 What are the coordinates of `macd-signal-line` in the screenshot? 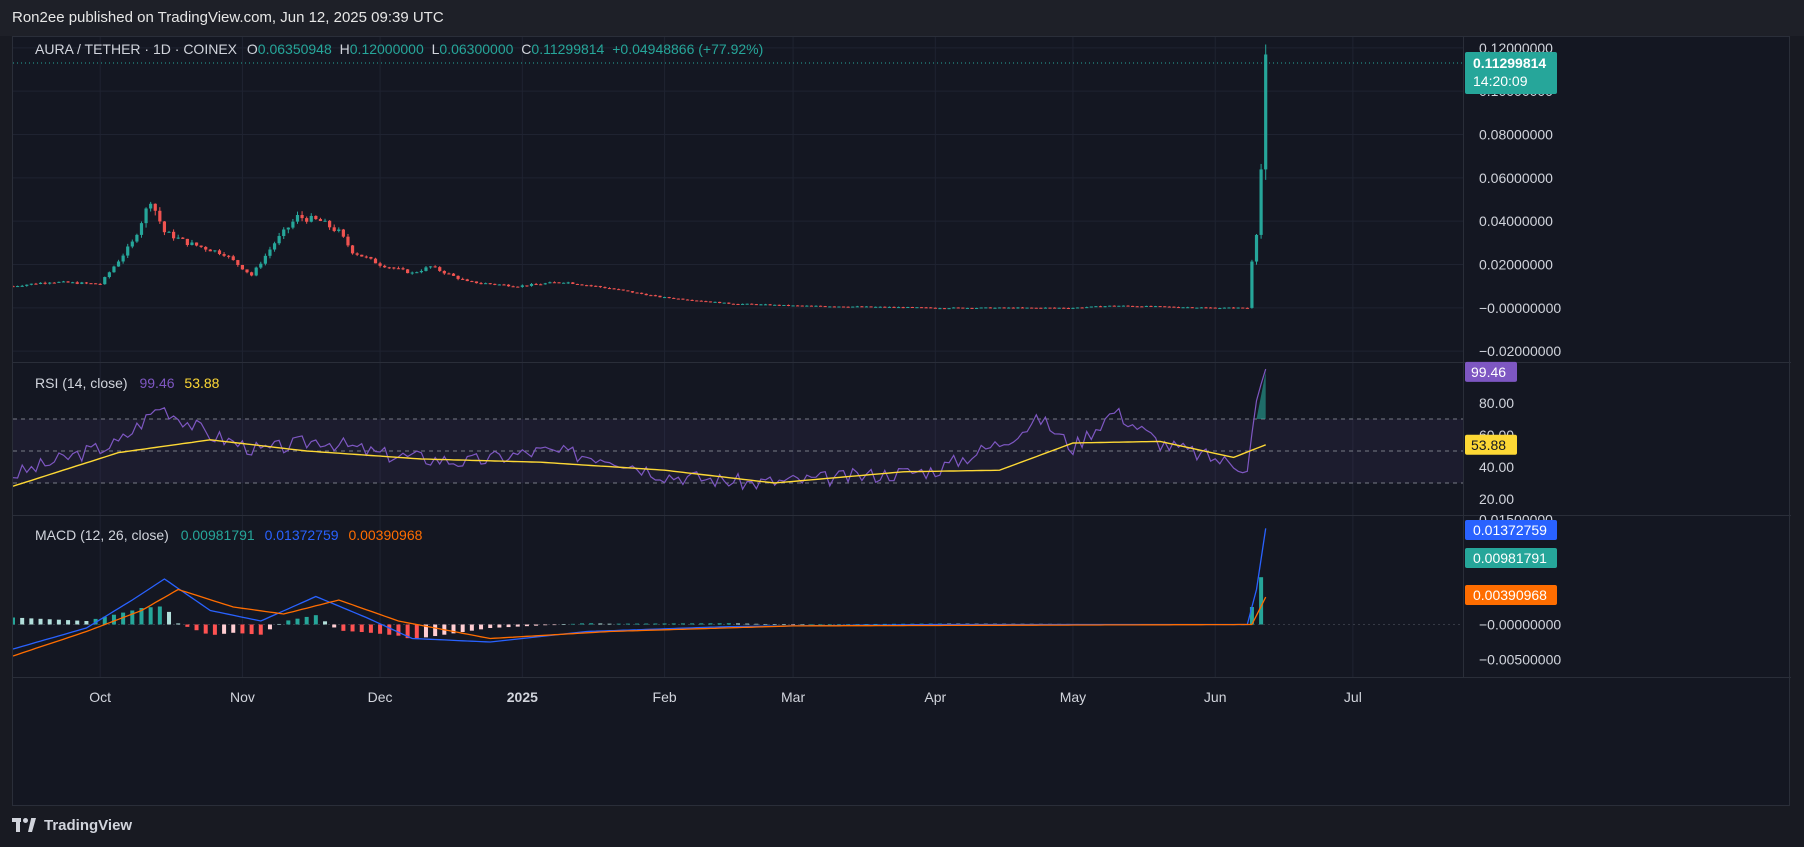 It's located at (640, 622).